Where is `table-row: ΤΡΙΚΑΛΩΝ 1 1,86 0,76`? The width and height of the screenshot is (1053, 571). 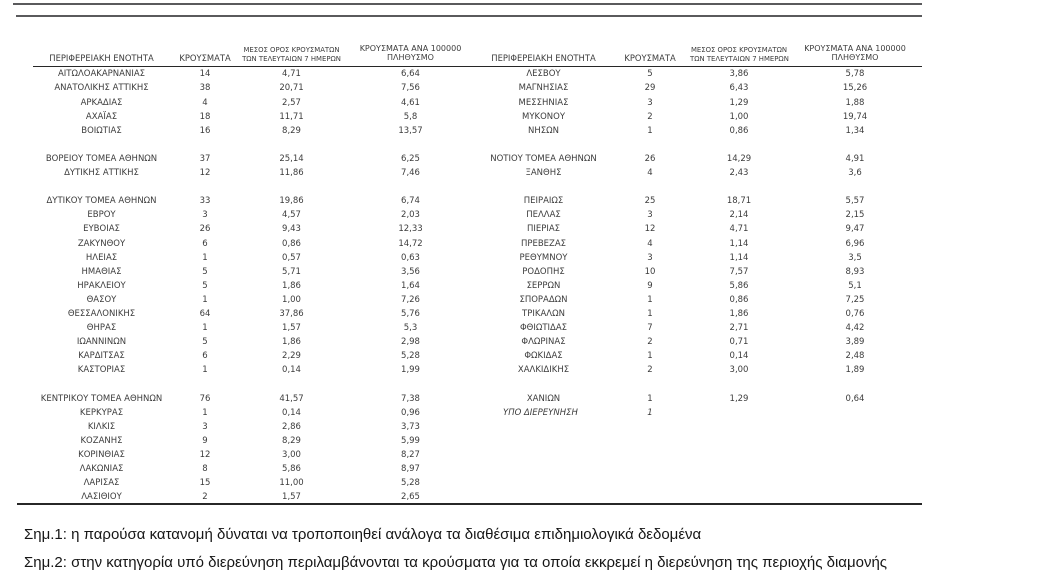 table-row: ΤΡΙΚΑΛΩΝ 1 1,86 0,76 is located at coordinates (699, 314).